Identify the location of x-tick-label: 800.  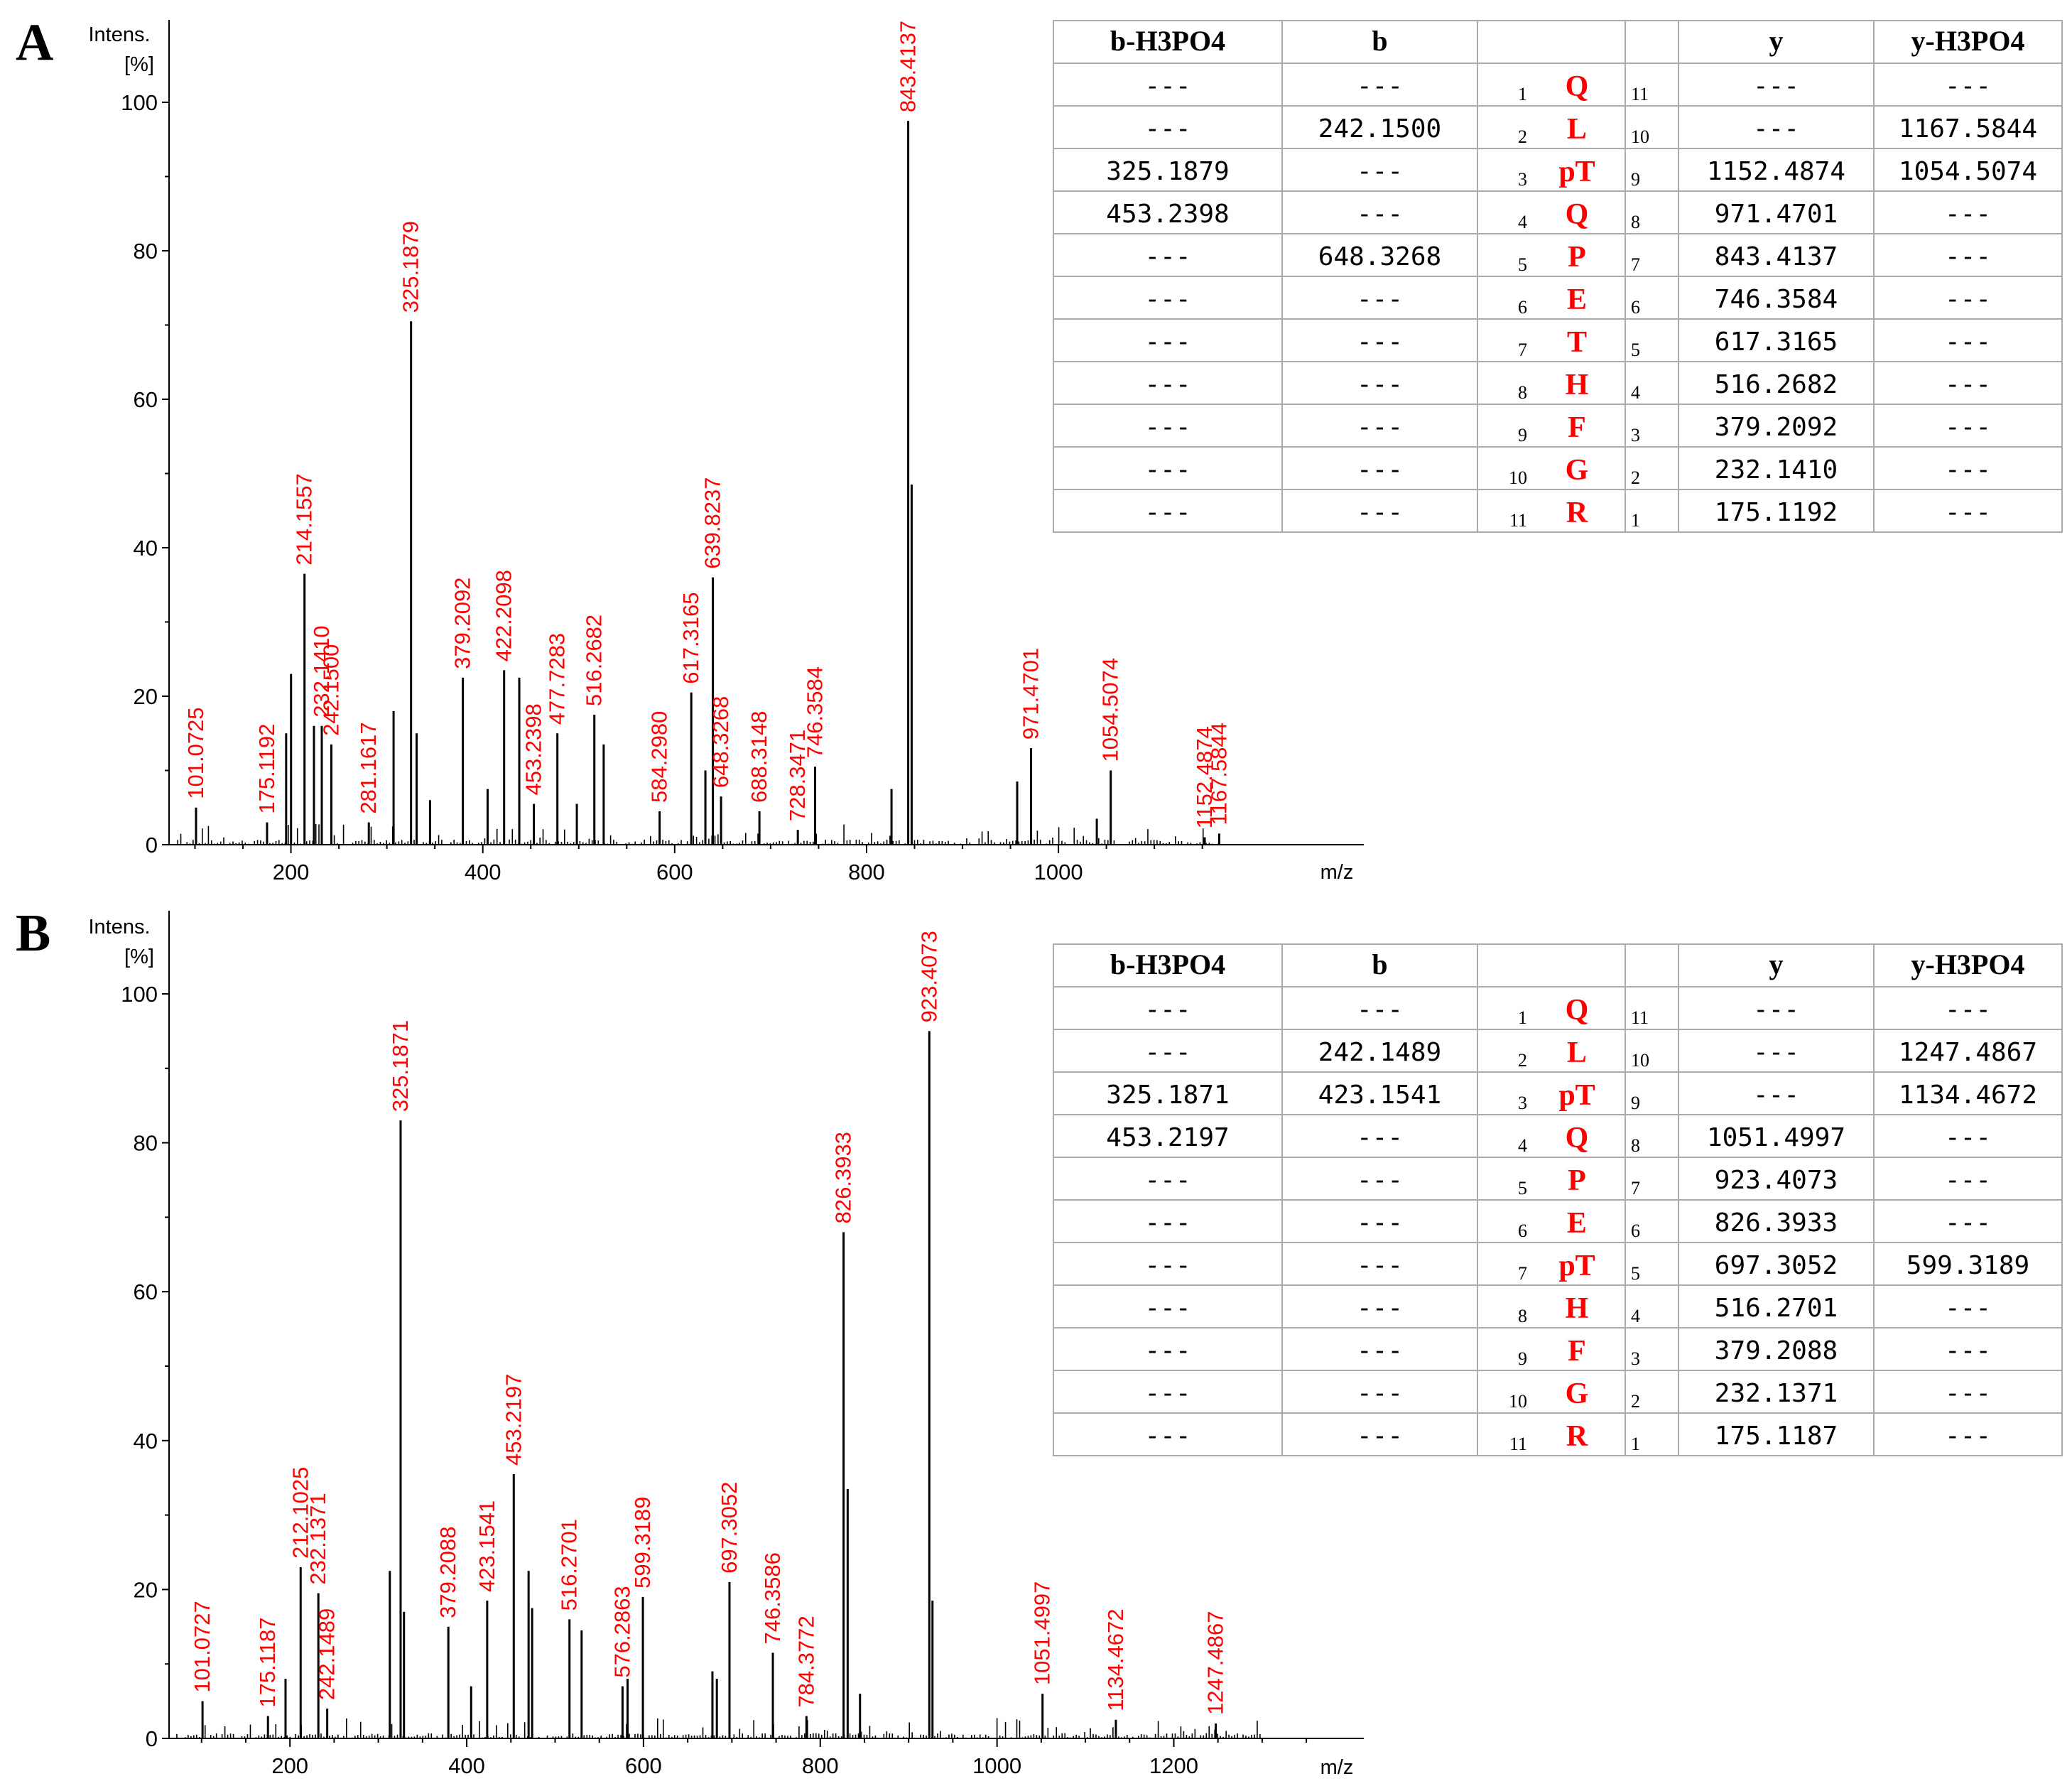
(821, 1766).